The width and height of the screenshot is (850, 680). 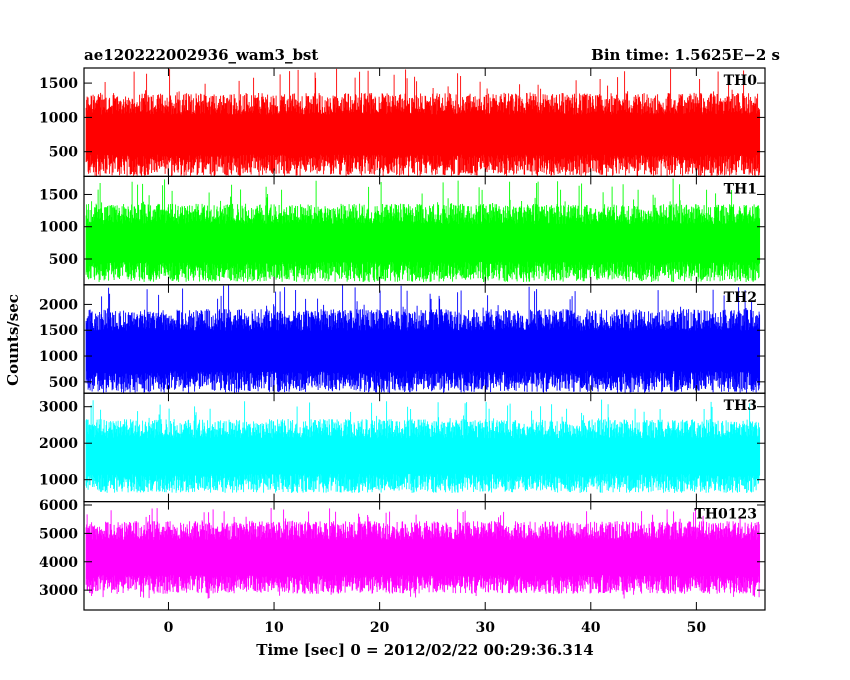 I want to click on x-axis-label: Time [sec] 0 = 2012/02/22 00:29:36.314, so click(x=424, y=650).